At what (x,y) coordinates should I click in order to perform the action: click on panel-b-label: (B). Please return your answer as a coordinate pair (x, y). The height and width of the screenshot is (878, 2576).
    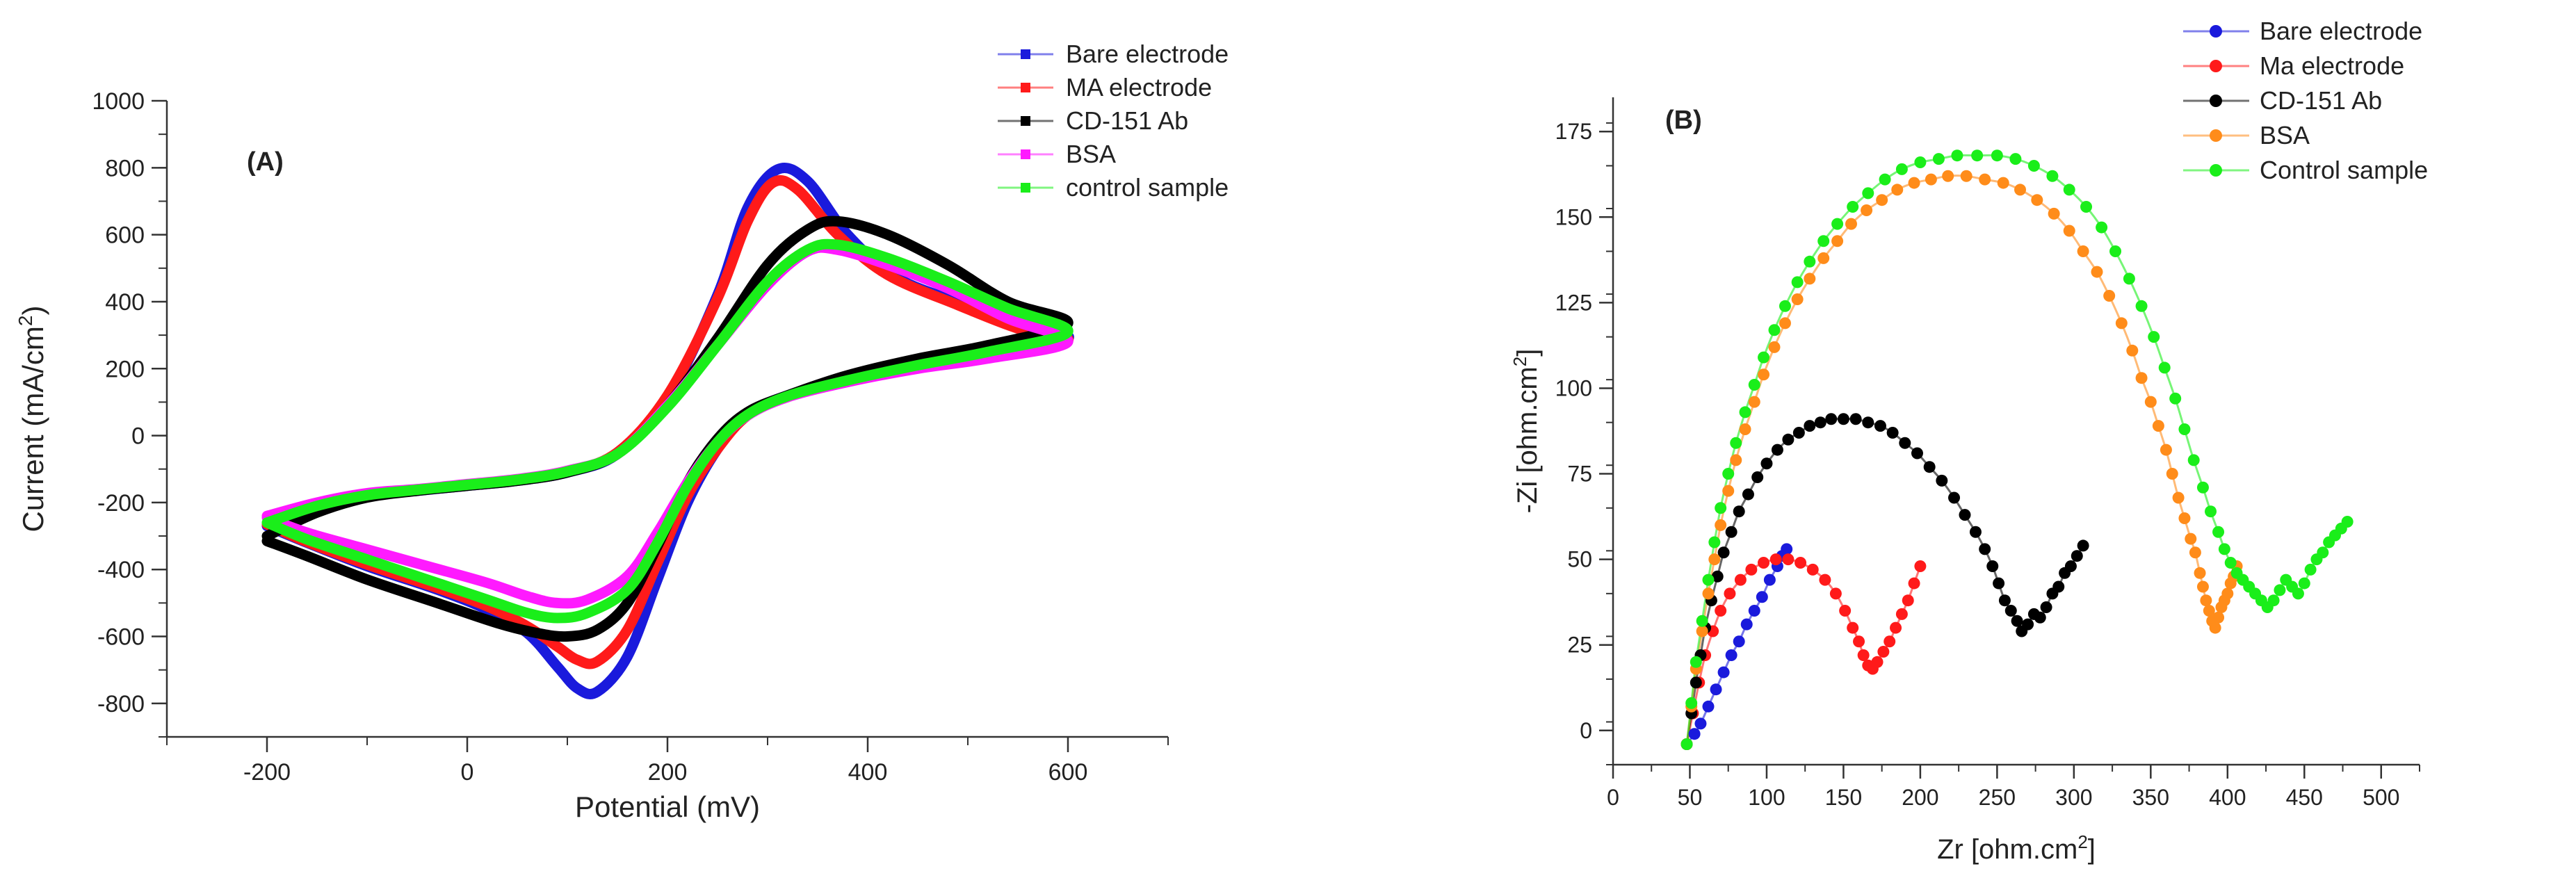
    Looking at the image, I should click on (1683, 120).